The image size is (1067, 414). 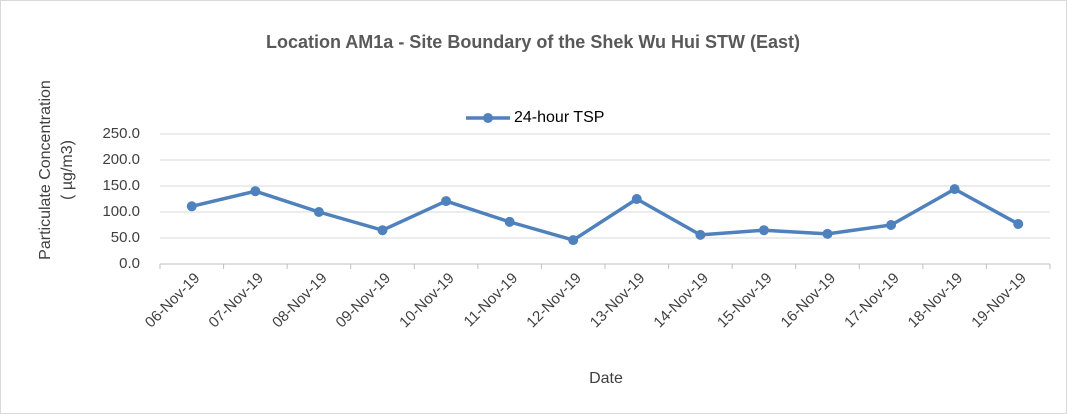 I want to click on y-axis-title: ( µg/m3), so click(x=67, y=170).